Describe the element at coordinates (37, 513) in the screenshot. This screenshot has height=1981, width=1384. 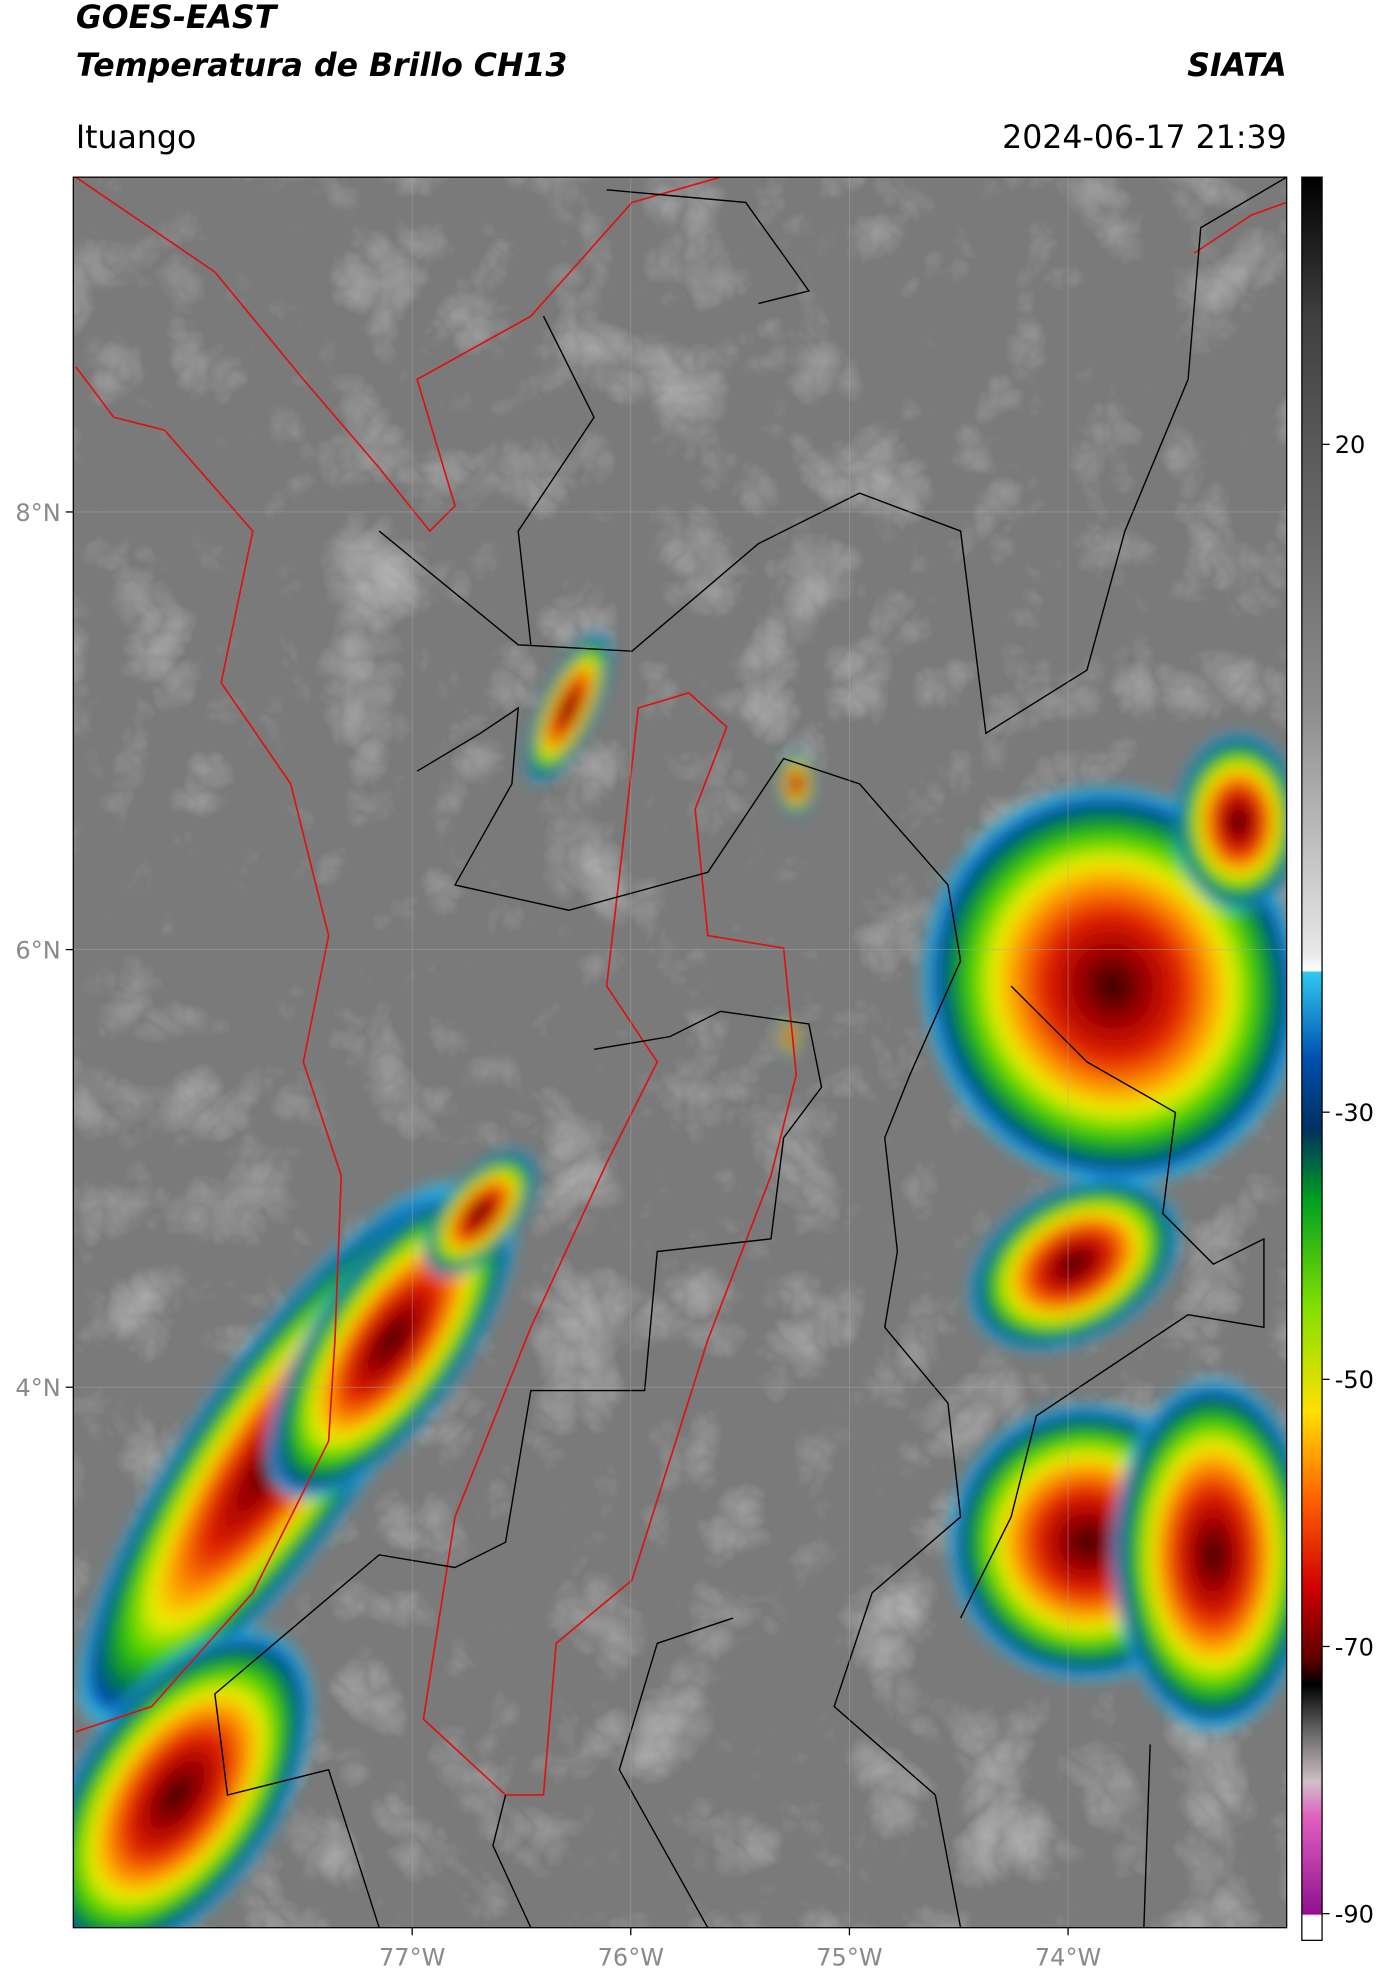
I see `lat-tick-label: 8°N` at that location.